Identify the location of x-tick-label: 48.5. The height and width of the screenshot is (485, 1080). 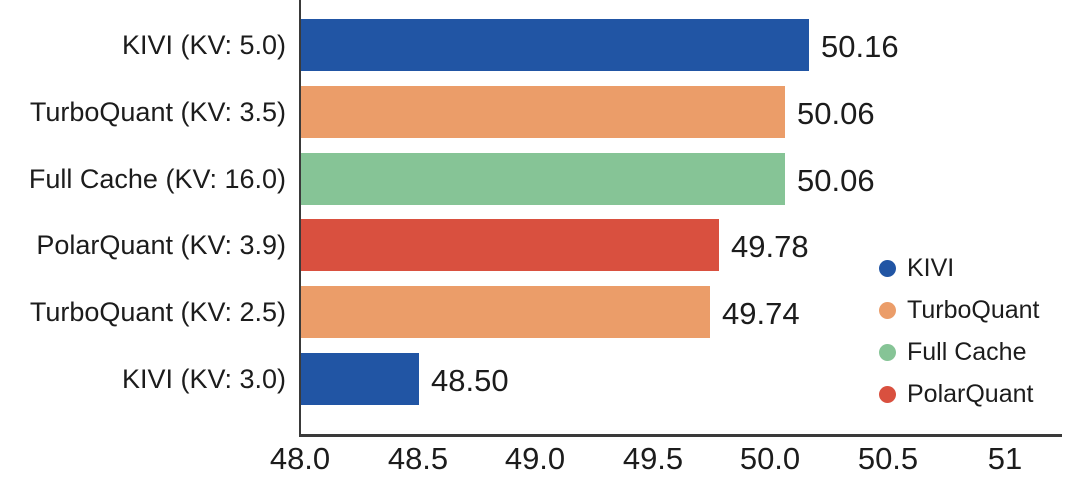
(418, 458).